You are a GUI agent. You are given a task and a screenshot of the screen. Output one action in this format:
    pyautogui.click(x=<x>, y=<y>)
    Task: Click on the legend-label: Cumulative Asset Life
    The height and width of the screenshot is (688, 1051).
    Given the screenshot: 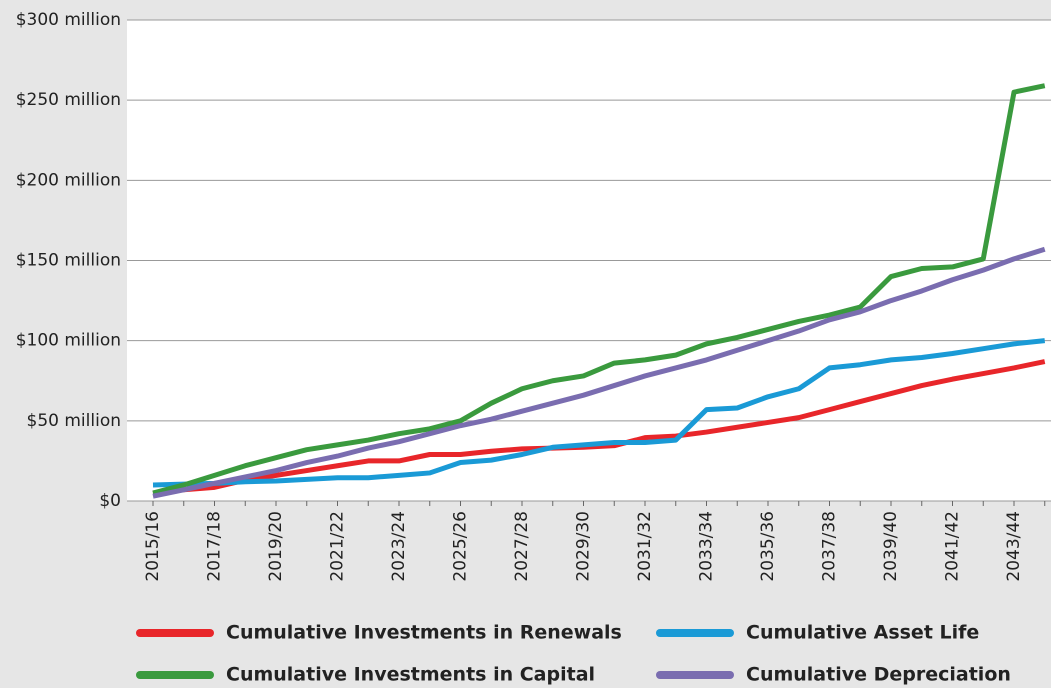 What is the action you would take?
    pyautogui.click(x=862, y=633)
    